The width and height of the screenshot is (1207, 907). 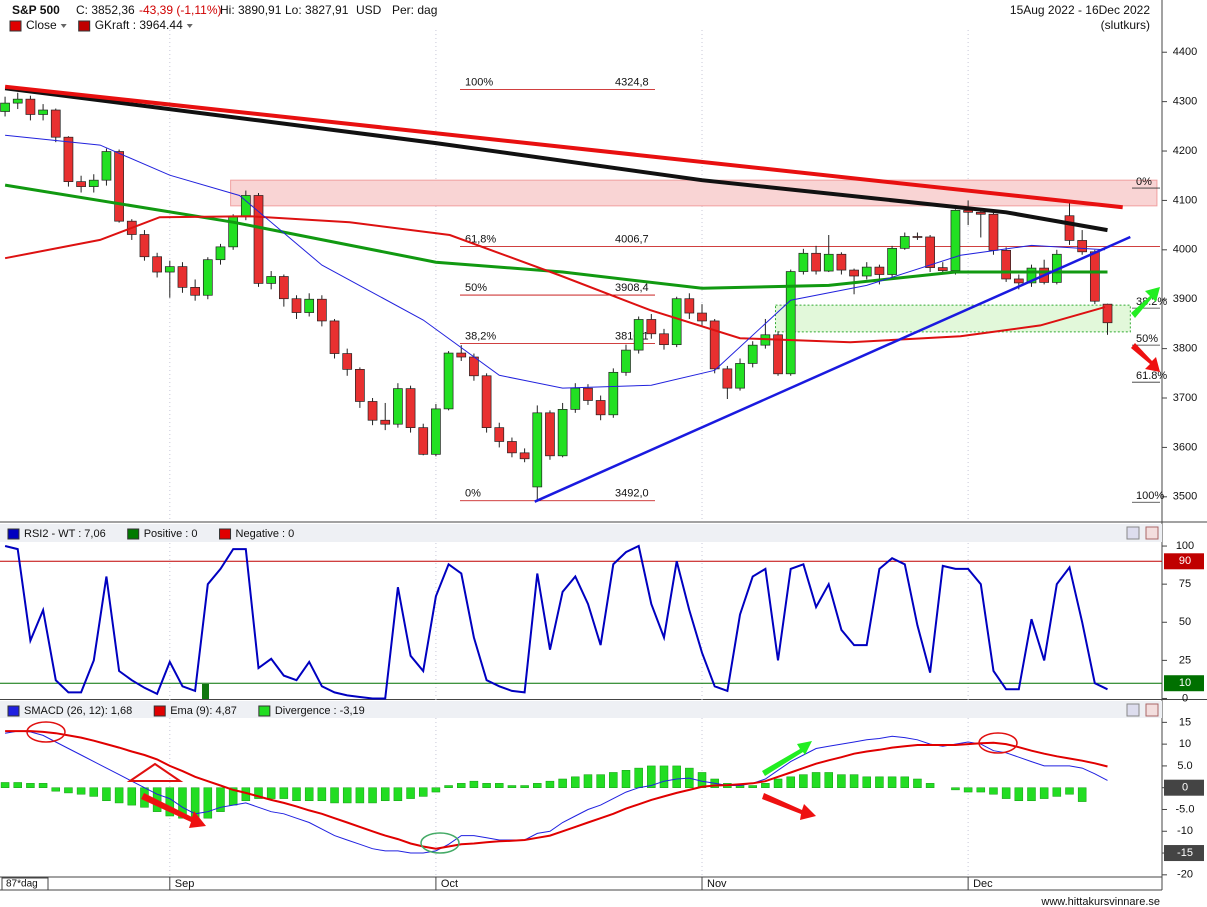 What do you see at coordinates (1185, 660) in the screenshot?
I see `y-tick-label: 25` at bounding box center [1185, 660].